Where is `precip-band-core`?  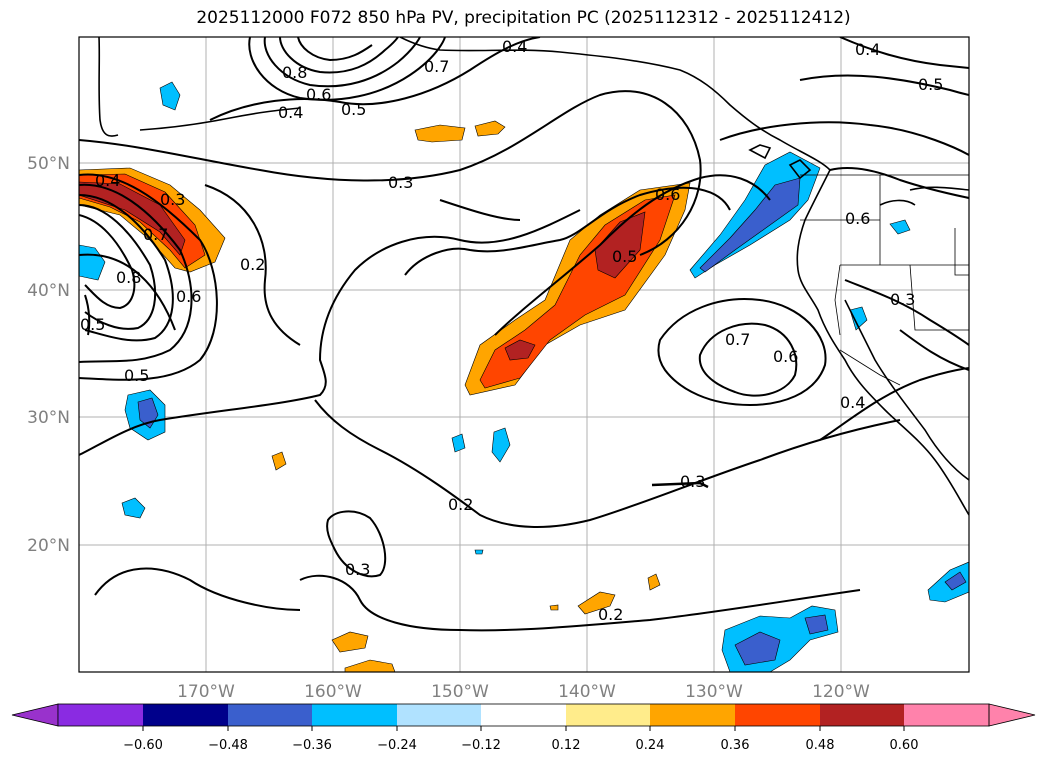 precip-band-core is located at coordinates (620, 245).